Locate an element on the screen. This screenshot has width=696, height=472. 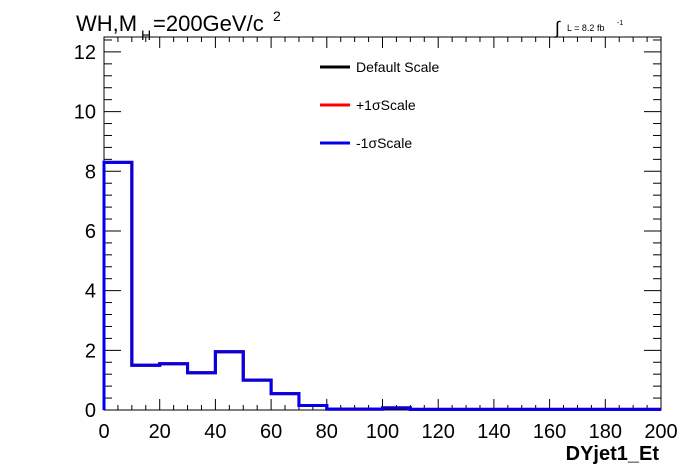
x-tick-label: 120 is located at coordinates (438, 432).